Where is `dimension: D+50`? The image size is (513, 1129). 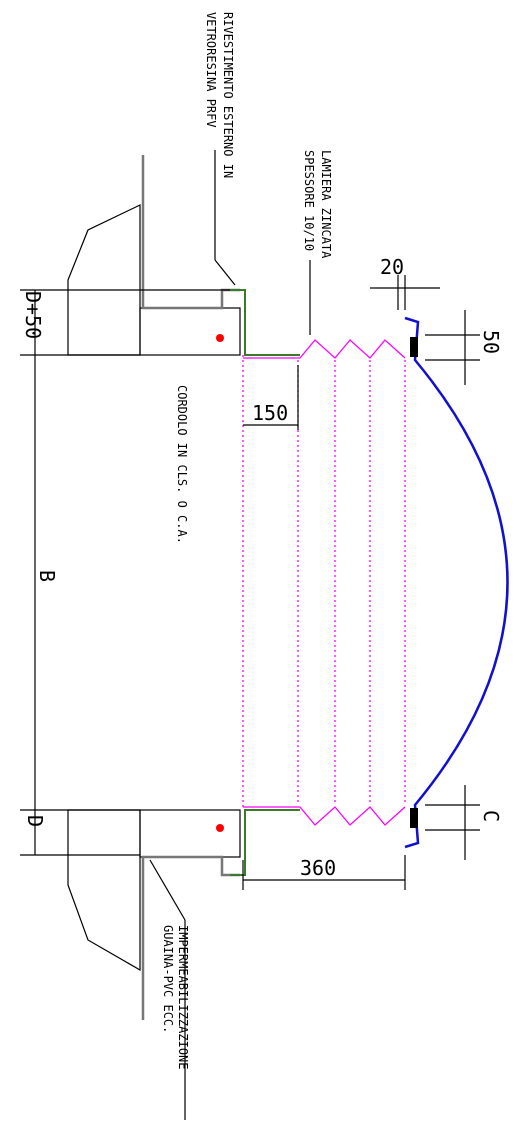
dimension: D+50 is located at coordinates (33, 315).